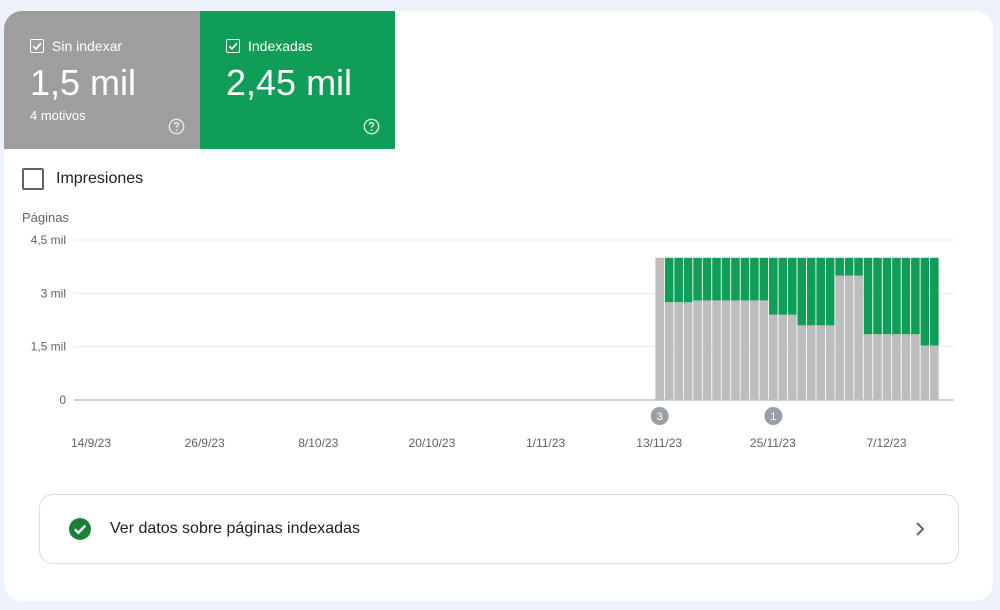  Describe the element at coordinates (48, 347) in the screenshot. I see `y-tick-label: 1,5 mil` at that location.